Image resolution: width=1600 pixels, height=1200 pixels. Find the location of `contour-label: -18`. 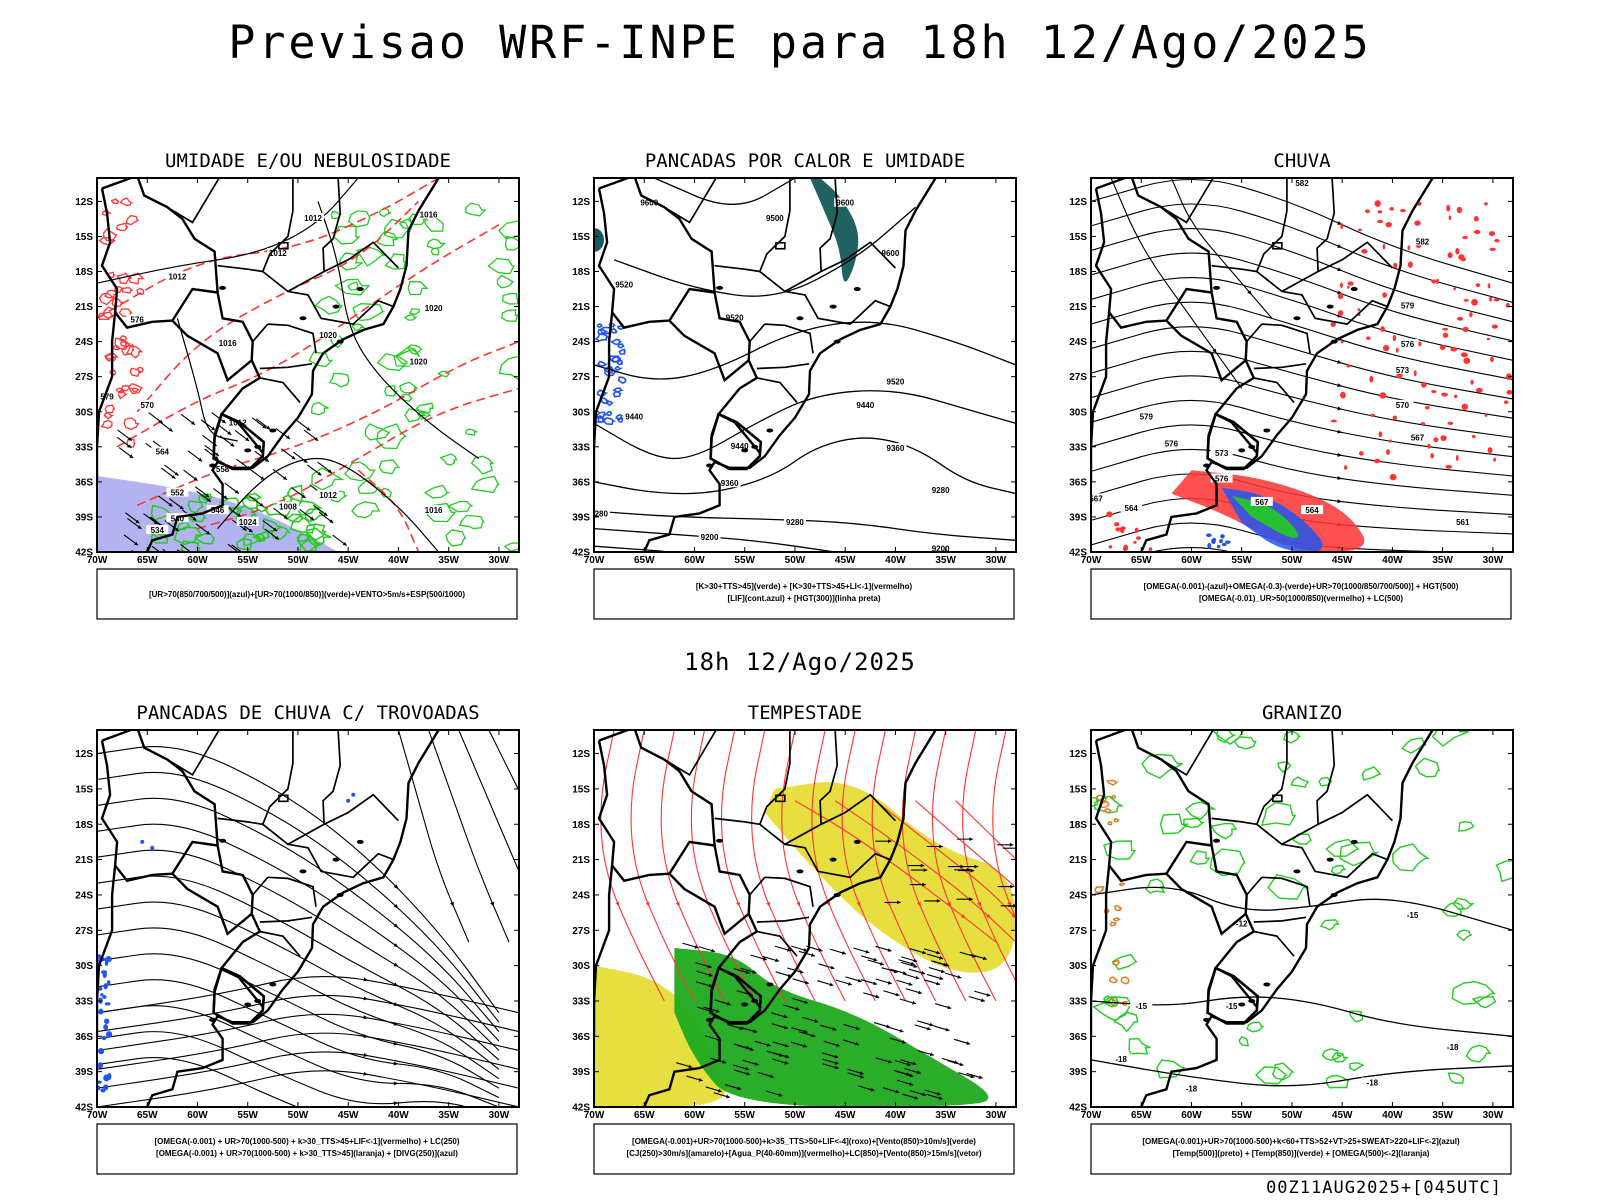

contour-label: -18 is located at coordinates (1373, 1082).